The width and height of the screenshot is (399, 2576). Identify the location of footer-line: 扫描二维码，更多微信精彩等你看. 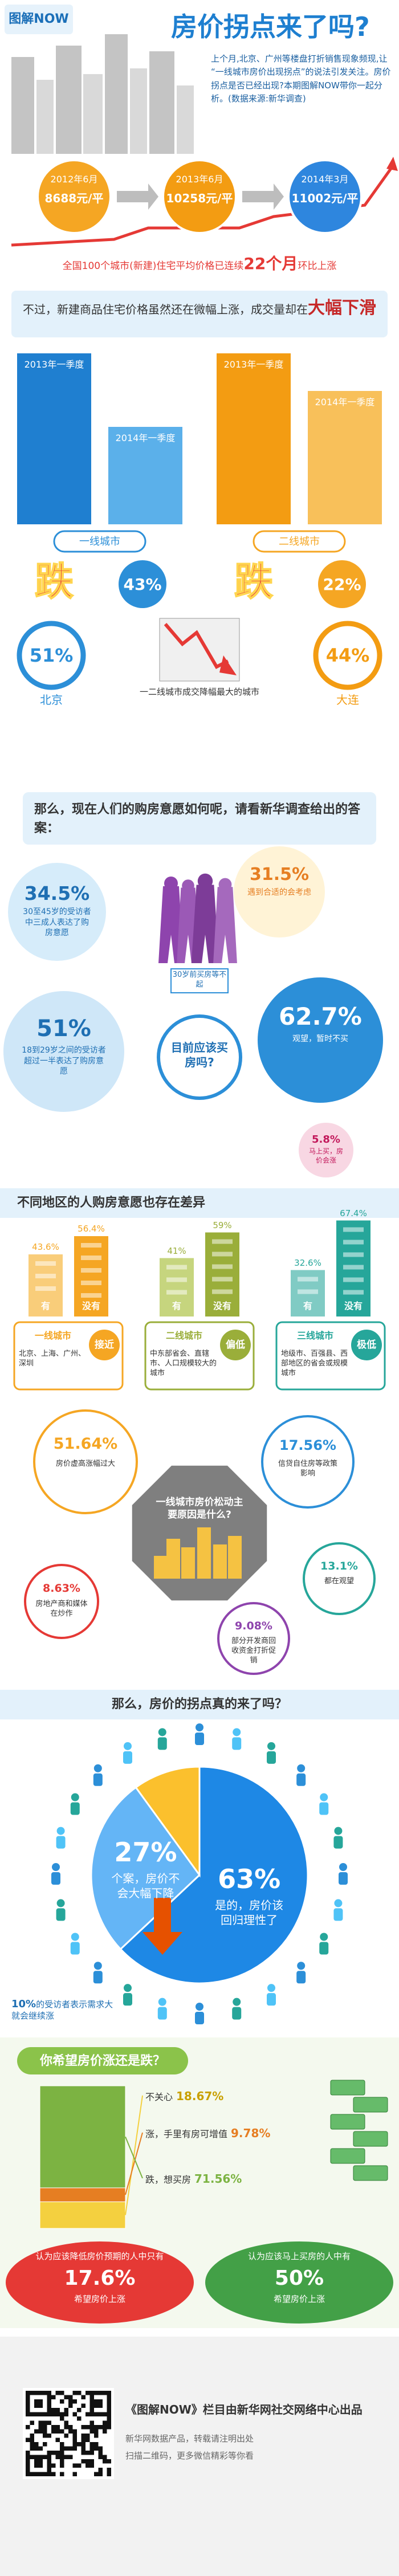
(189, 2456).